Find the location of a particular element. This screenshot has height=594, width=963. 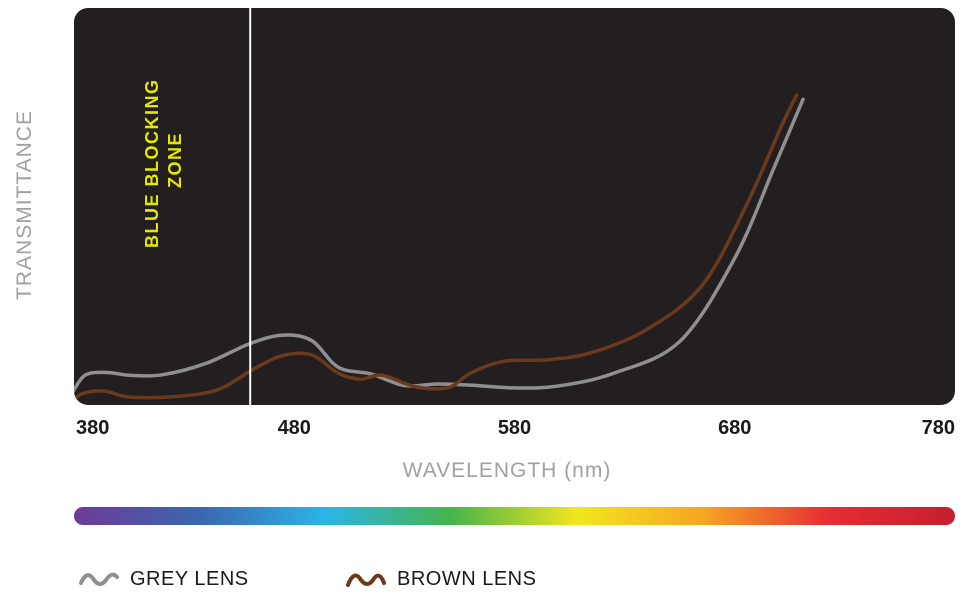

x-tick-label-380: 380 is located at coordinates (92, 428).